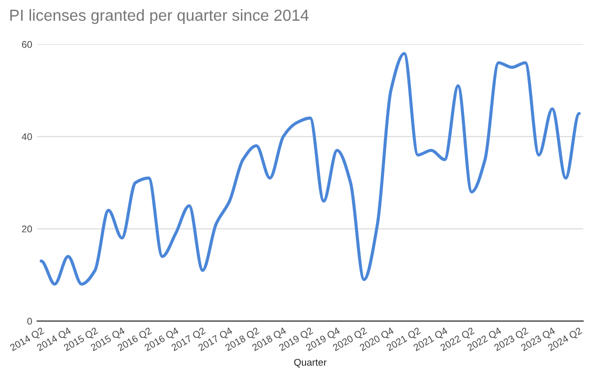  I want to click on y-tick-label: 0, so click(29, 321).